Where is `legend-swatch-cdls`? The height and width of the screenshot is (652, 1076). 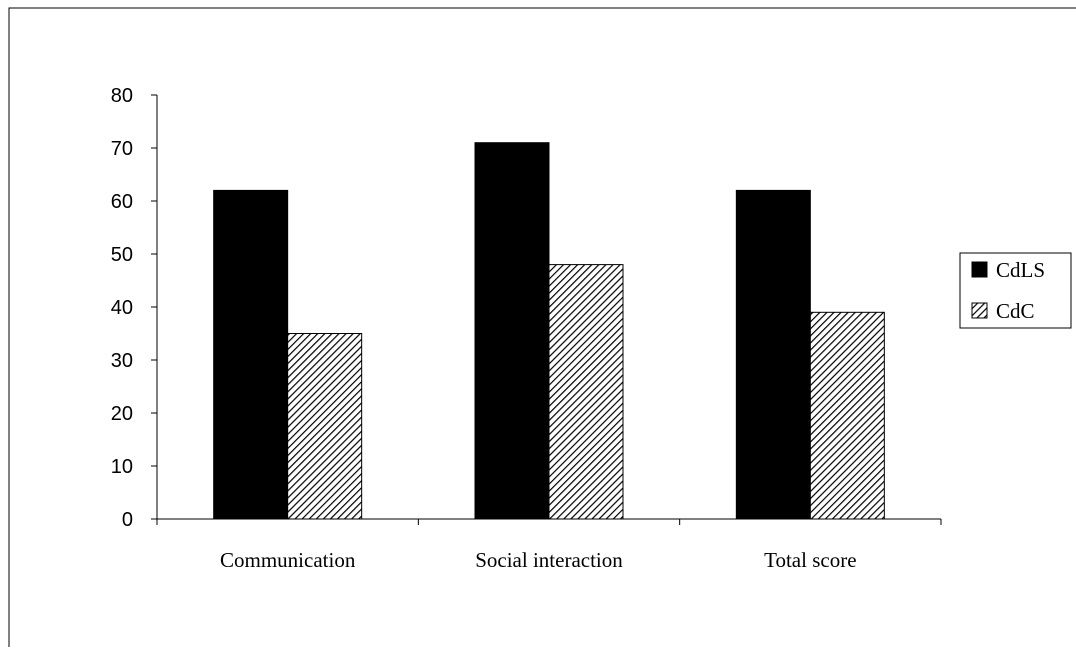
legend-swatch-cdls is located at coordinates (979, 269).